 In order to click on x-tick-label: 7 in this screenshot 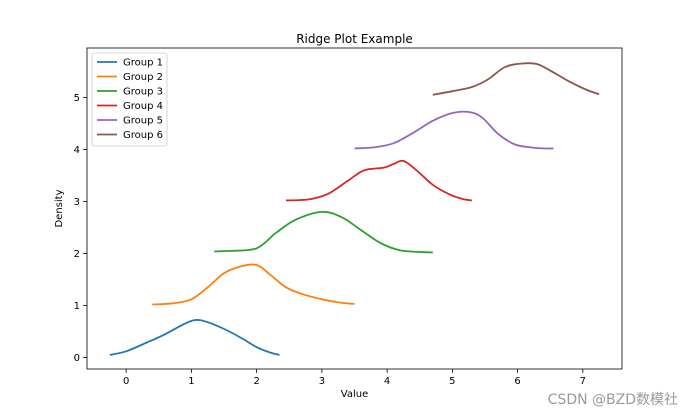, I will do `click(583, 381)`.